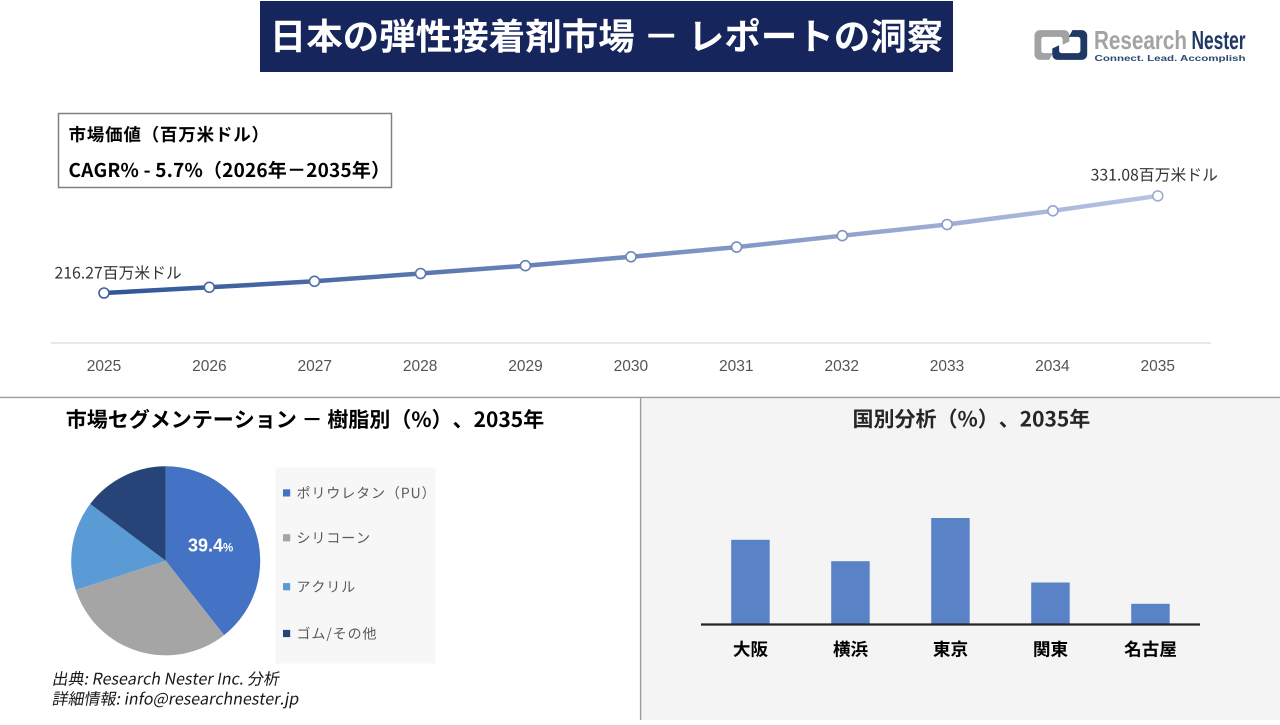 The height and width of the screenshot is (725, 1280). I want to click on svg-text: 2033, so click(947, 366).